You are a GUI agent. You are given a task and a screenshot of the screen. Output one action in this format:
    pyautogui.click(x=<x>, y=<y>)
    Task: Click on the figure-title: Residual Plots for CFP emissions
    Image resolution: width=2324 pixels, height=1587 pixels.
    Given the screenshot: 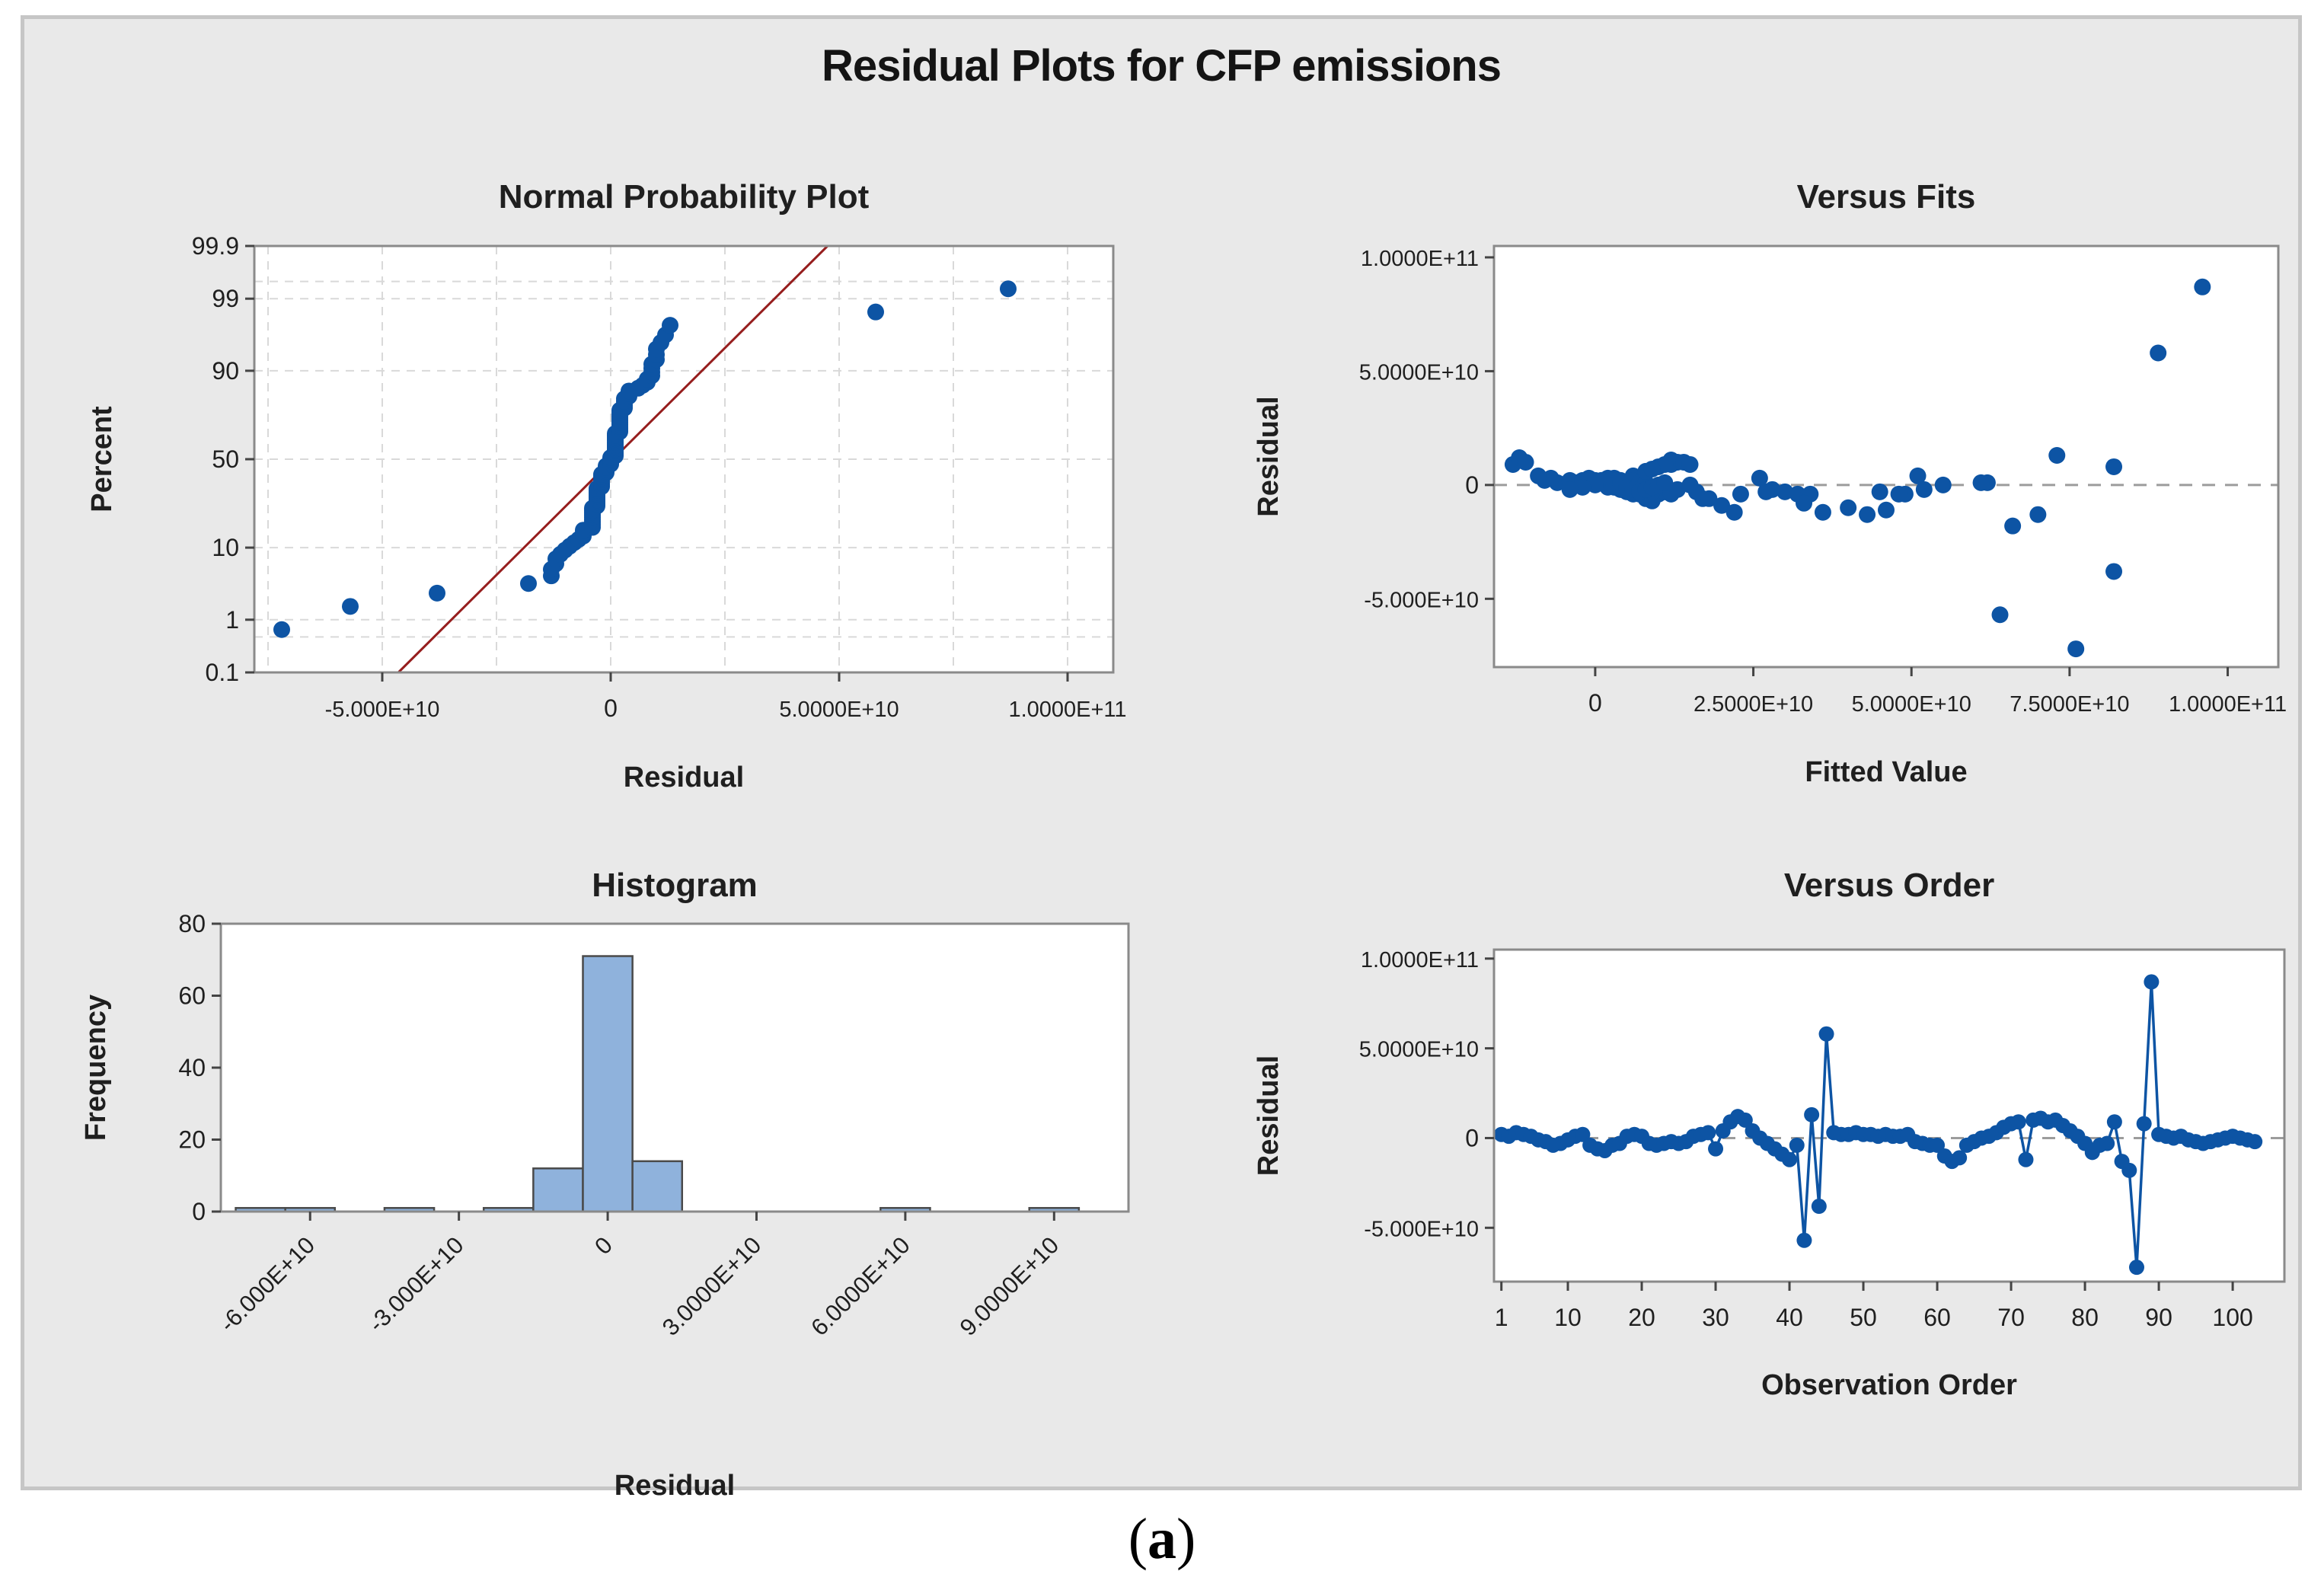 What is the action you would take?
    pyautogui.click(x=1162, y=66)
    